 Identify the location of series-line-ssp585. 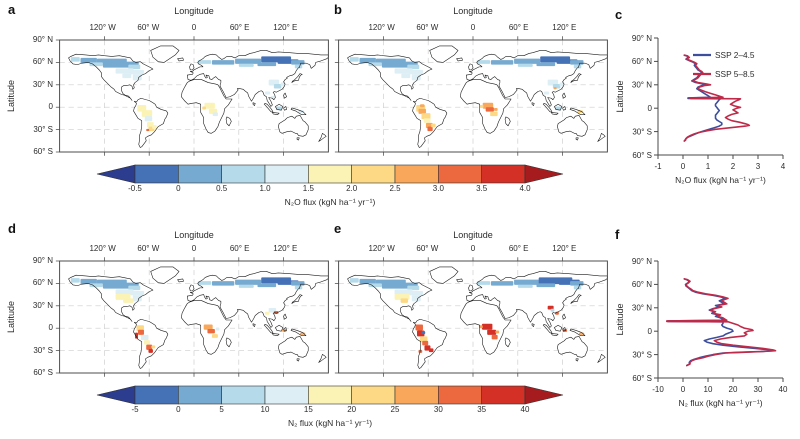
(717, 98).